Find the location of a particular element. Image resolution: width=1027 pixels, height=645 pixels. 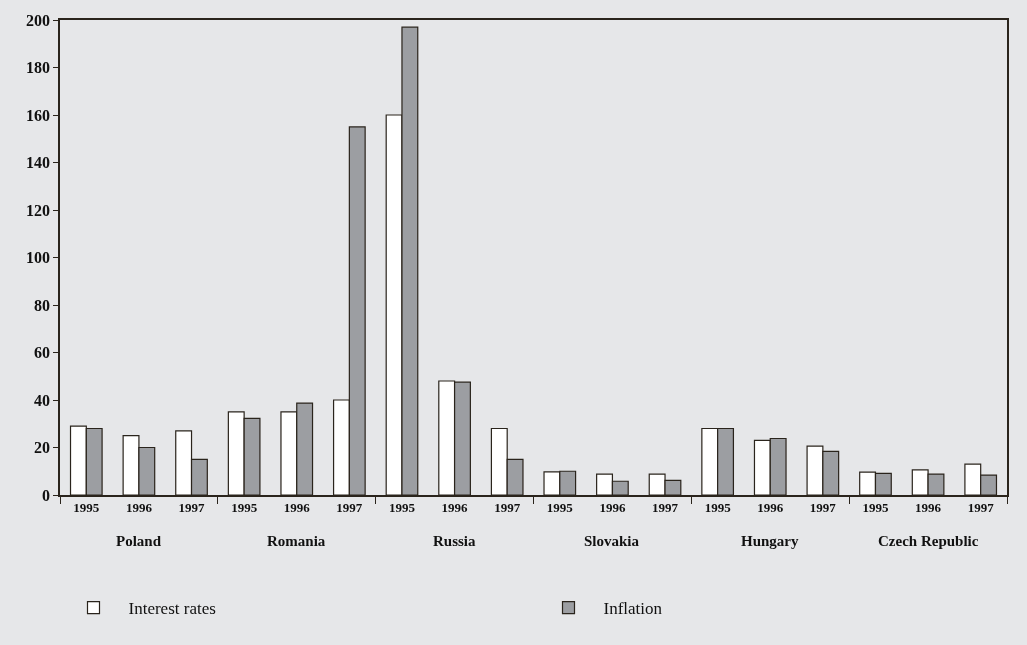

y-tick-label: 100 is located at coordinates (38, 258).